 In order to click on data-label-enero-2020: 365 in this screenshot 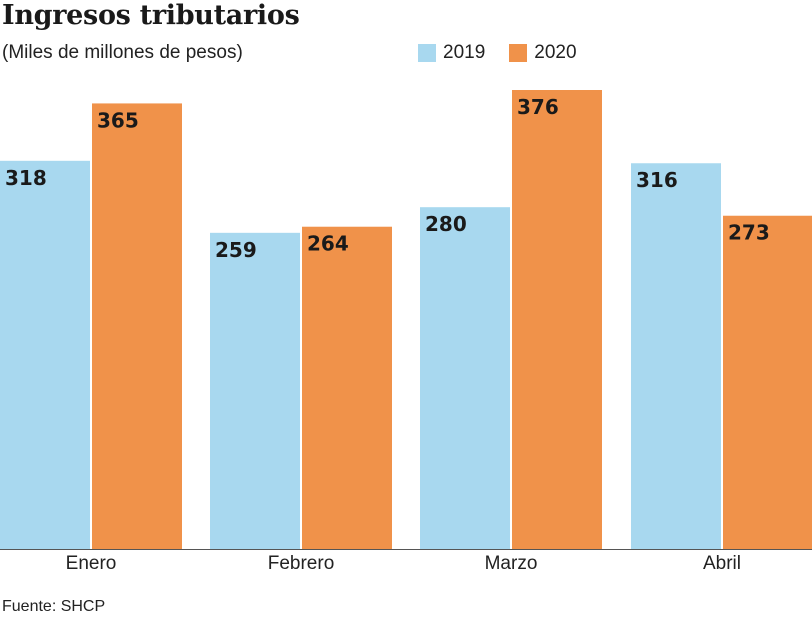, I will do `click(118, 120)`.